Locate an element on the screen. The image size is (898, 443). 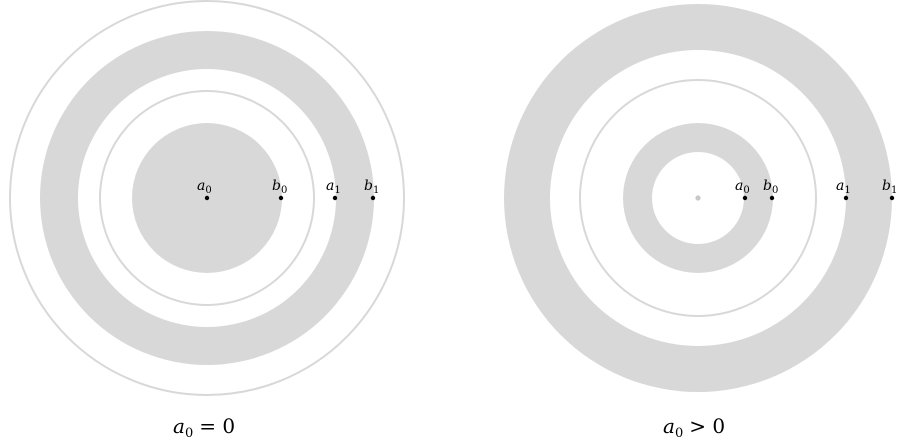
center-point is located at coordinates (698, 198).